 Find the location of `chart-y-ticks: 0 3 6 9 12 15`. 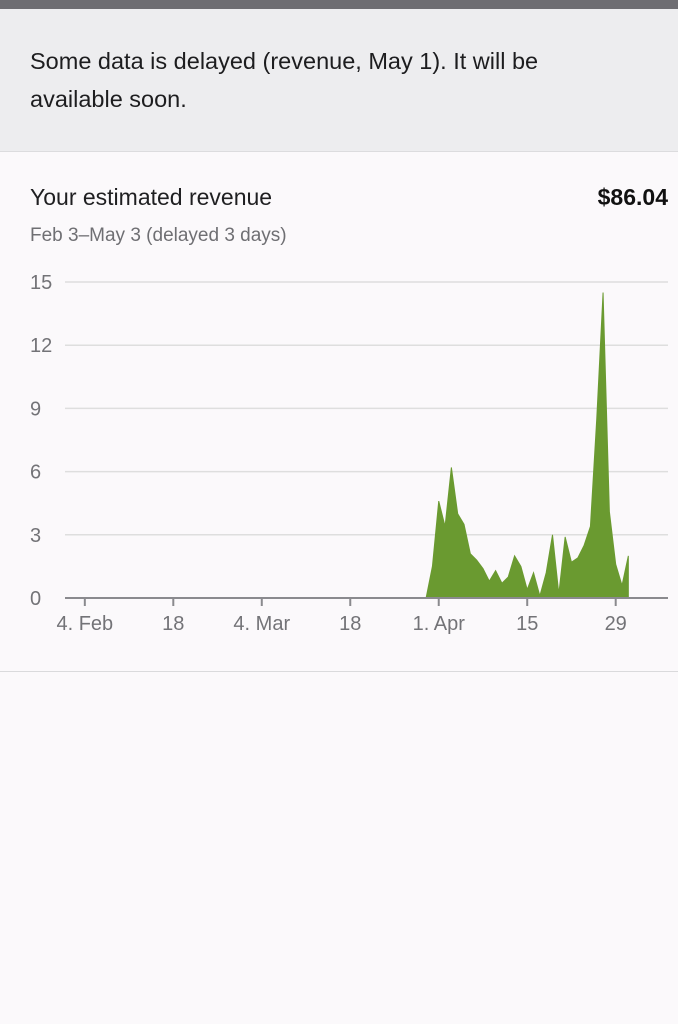

chart-y-ticks: 0 3 6 9 12 15 is located at coordinates (41, 441).